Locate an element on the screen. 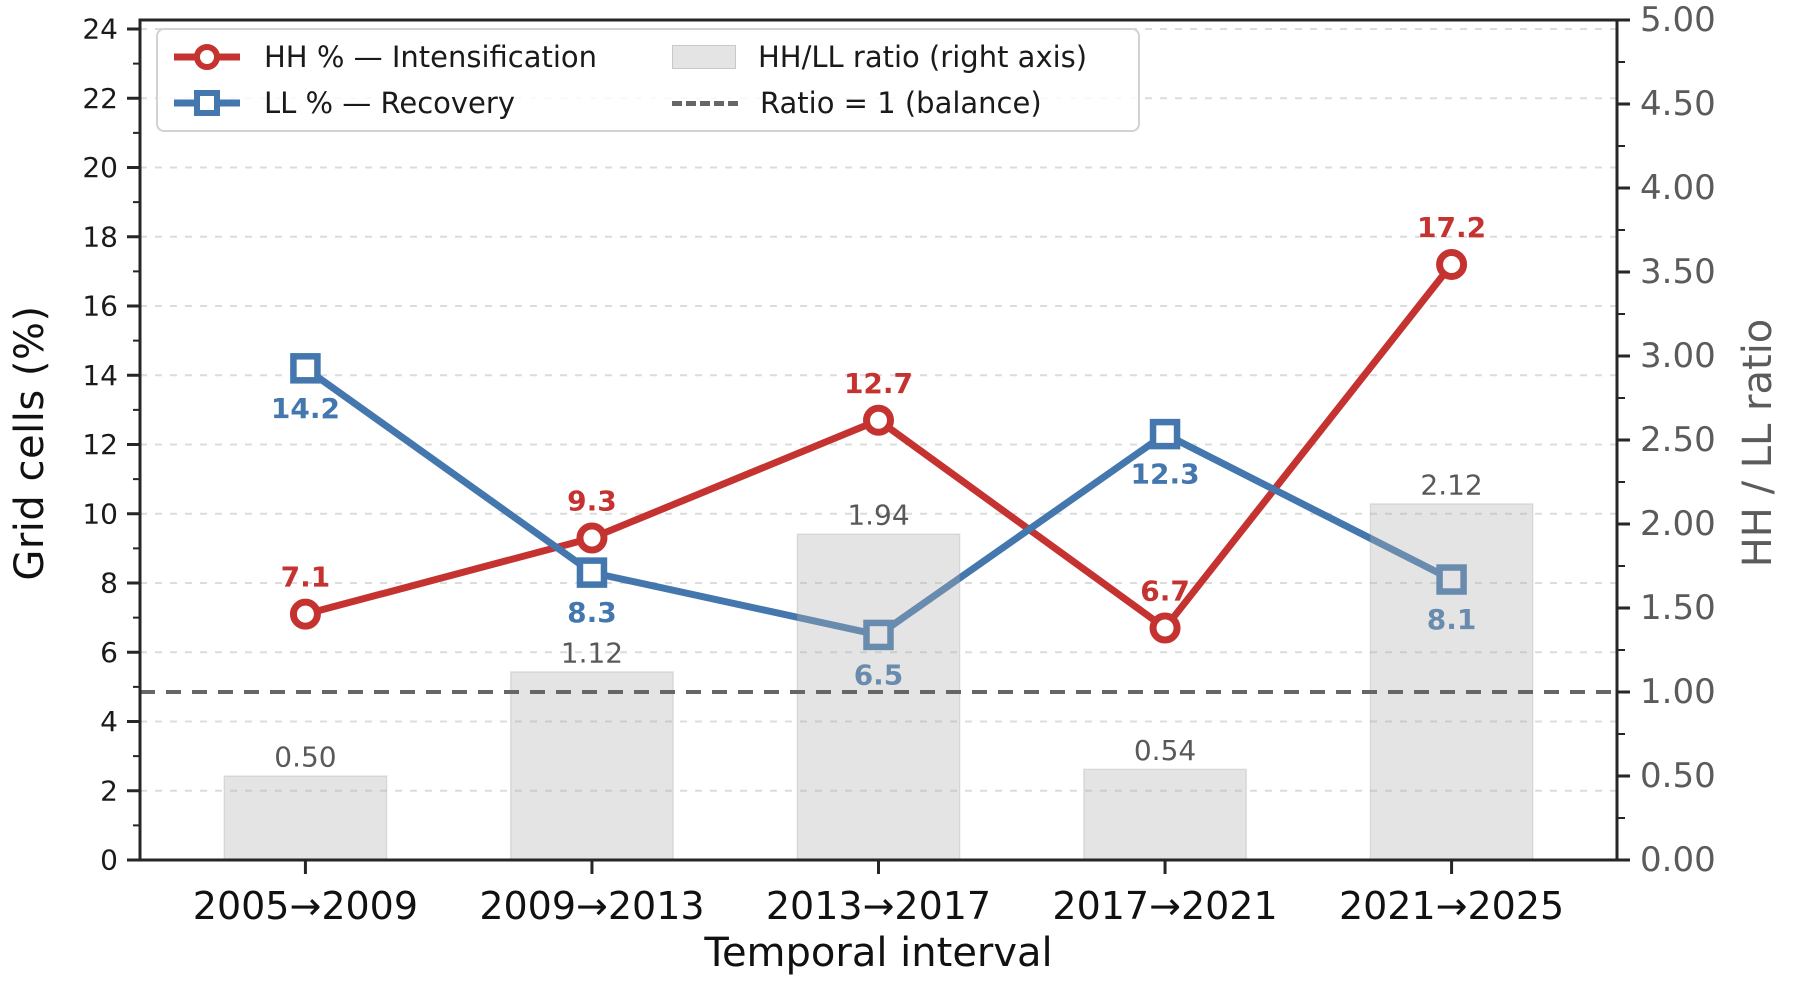 The height and width of the screenshot is (994, 1794). left-axis-title: Grid cells (%) is located at coordinates (30, 443).